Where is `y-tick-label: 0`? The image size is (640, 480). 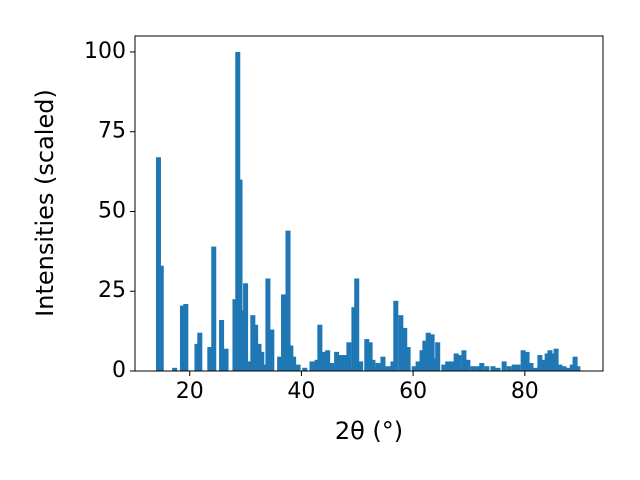 y-tick-label: 0 is located at coordinates (119, 370).